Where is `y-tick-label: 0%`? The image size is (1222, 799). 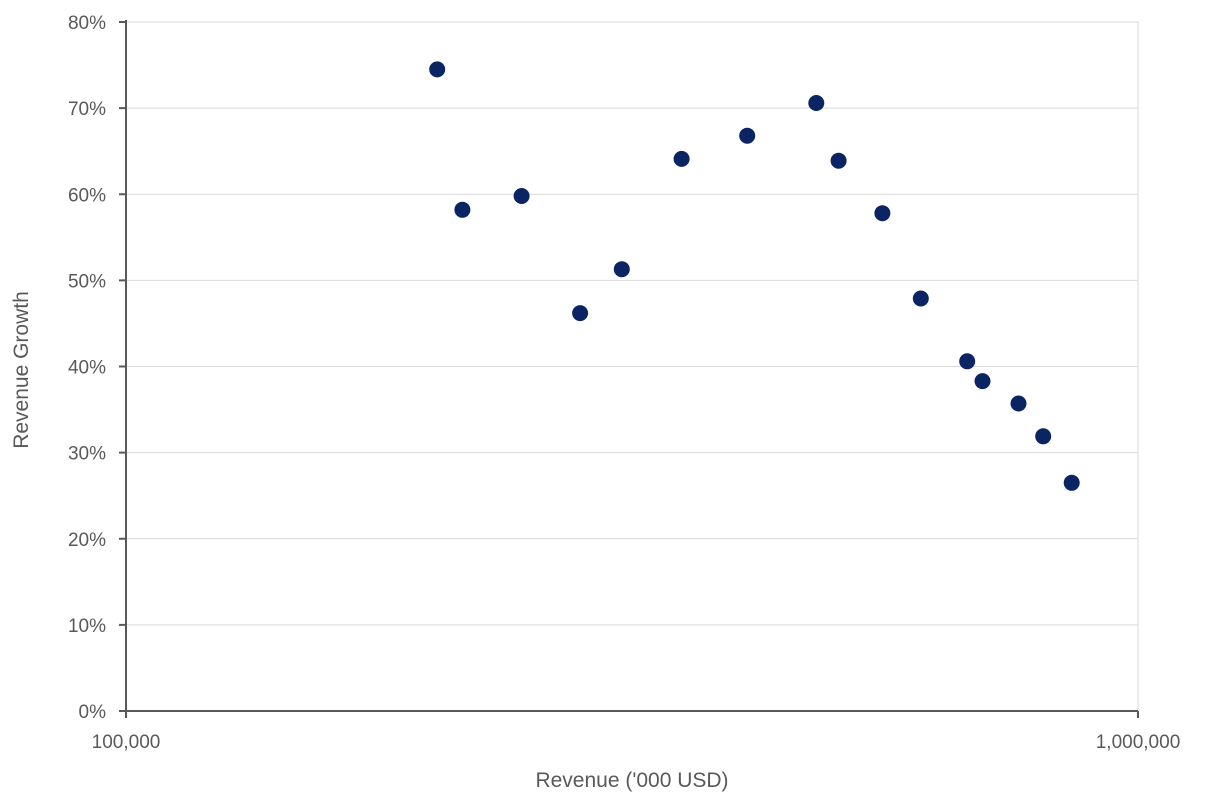 y-tick-label: 0% is located at coordinates (93, 712).